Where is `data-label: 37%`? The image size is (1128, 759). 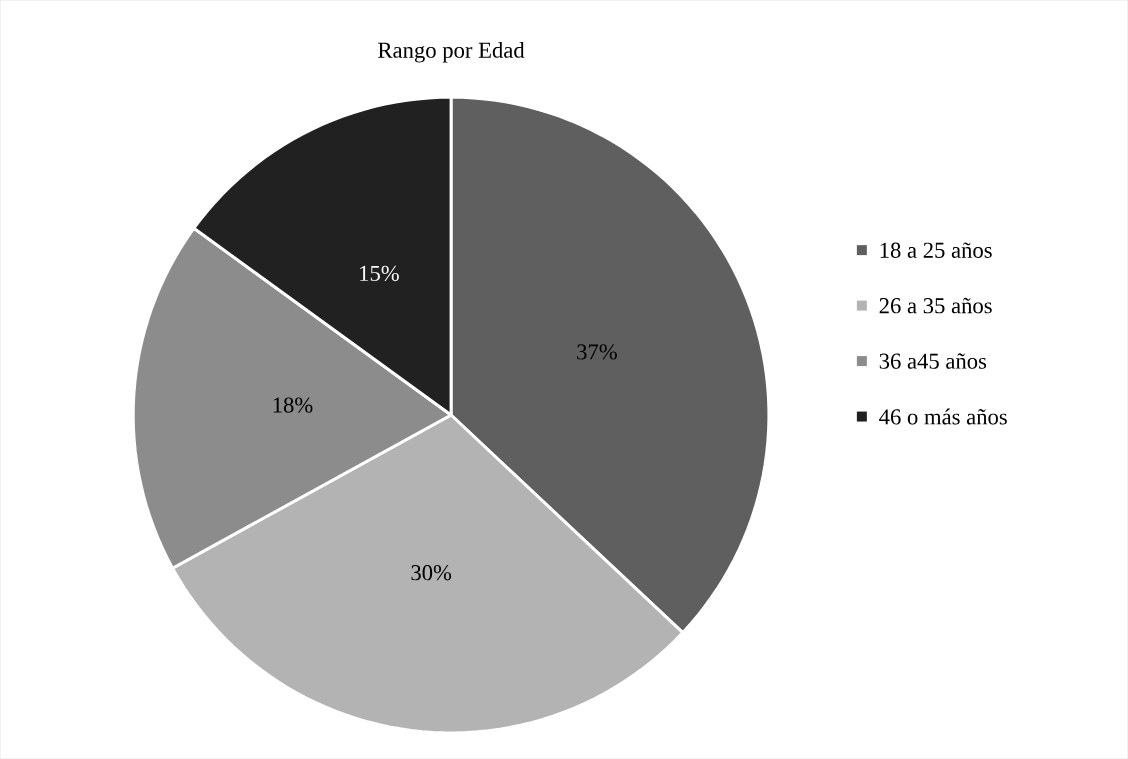 data-label: 37% is located at coordinates (597, 352).